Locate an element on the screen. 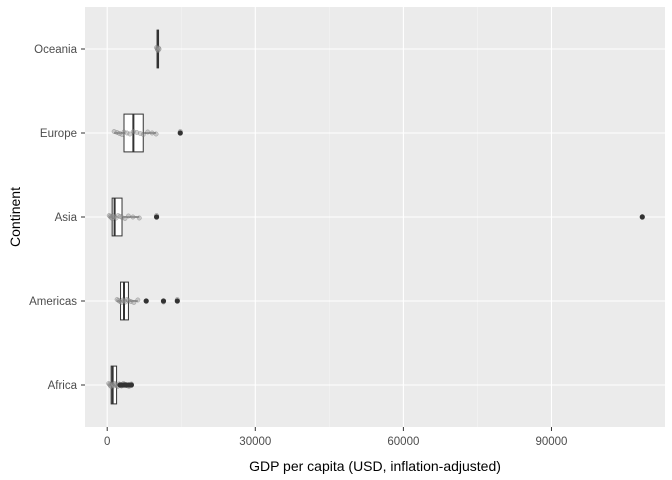 This screenshot has width=672, height=480. box-iqr is located at coordinates (114, 385).